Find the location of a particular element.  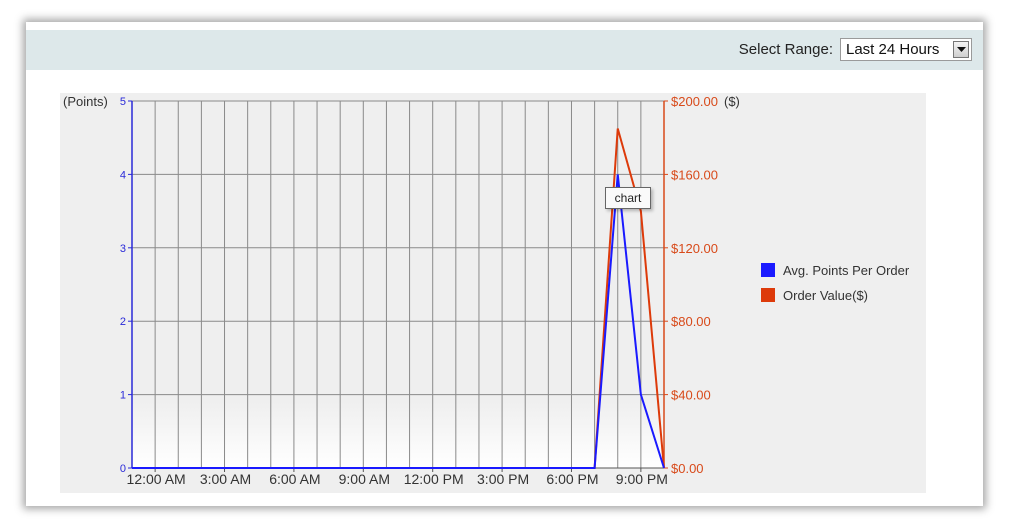

x-tick-label: 6:00 AM is located at coordinates (294, 479).